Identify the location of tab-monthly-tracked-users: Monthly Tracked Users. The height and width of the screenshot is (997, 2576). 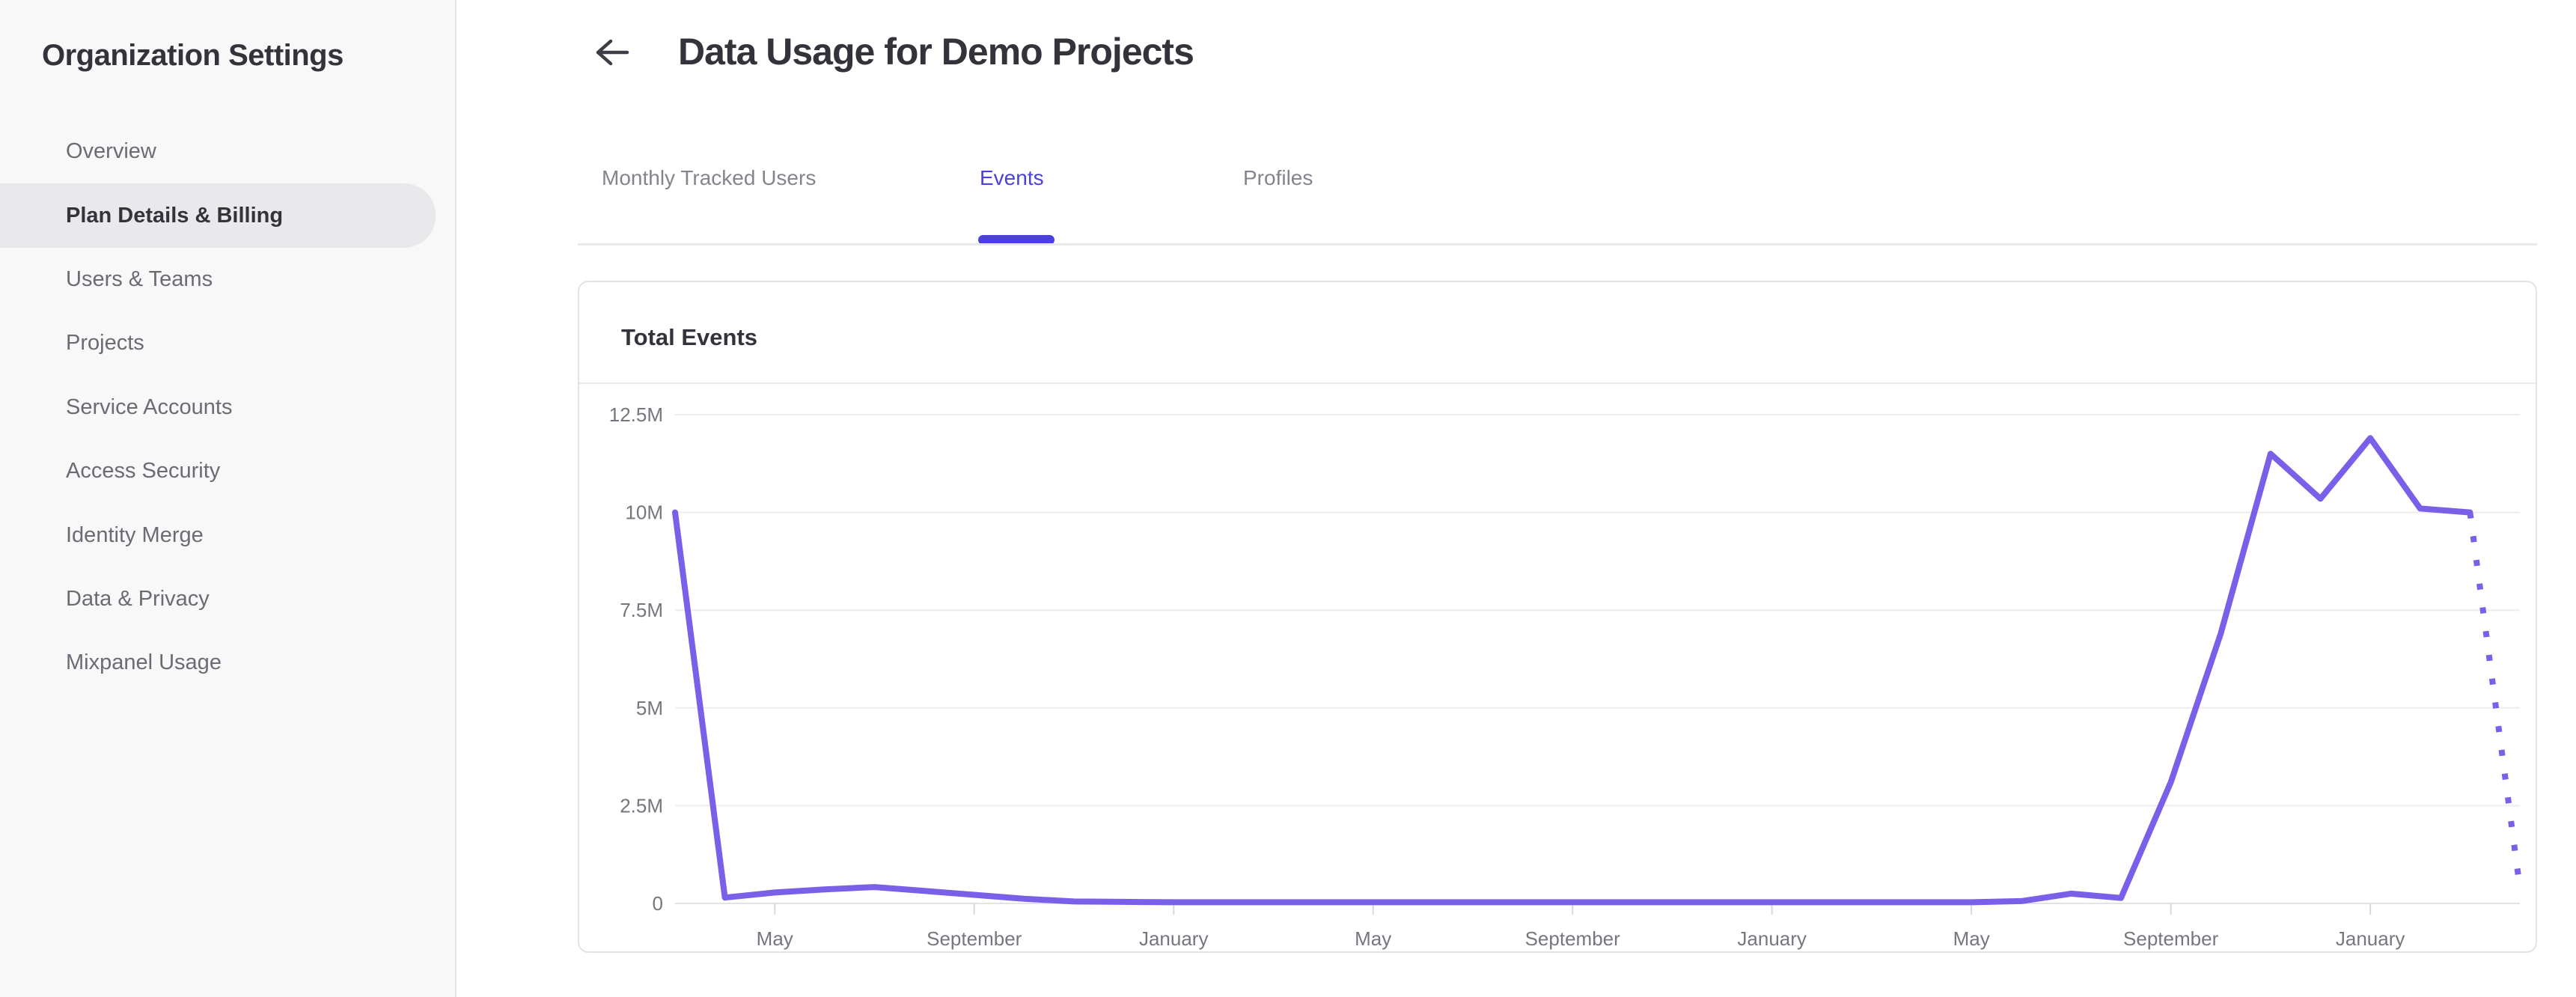
(709, 178).